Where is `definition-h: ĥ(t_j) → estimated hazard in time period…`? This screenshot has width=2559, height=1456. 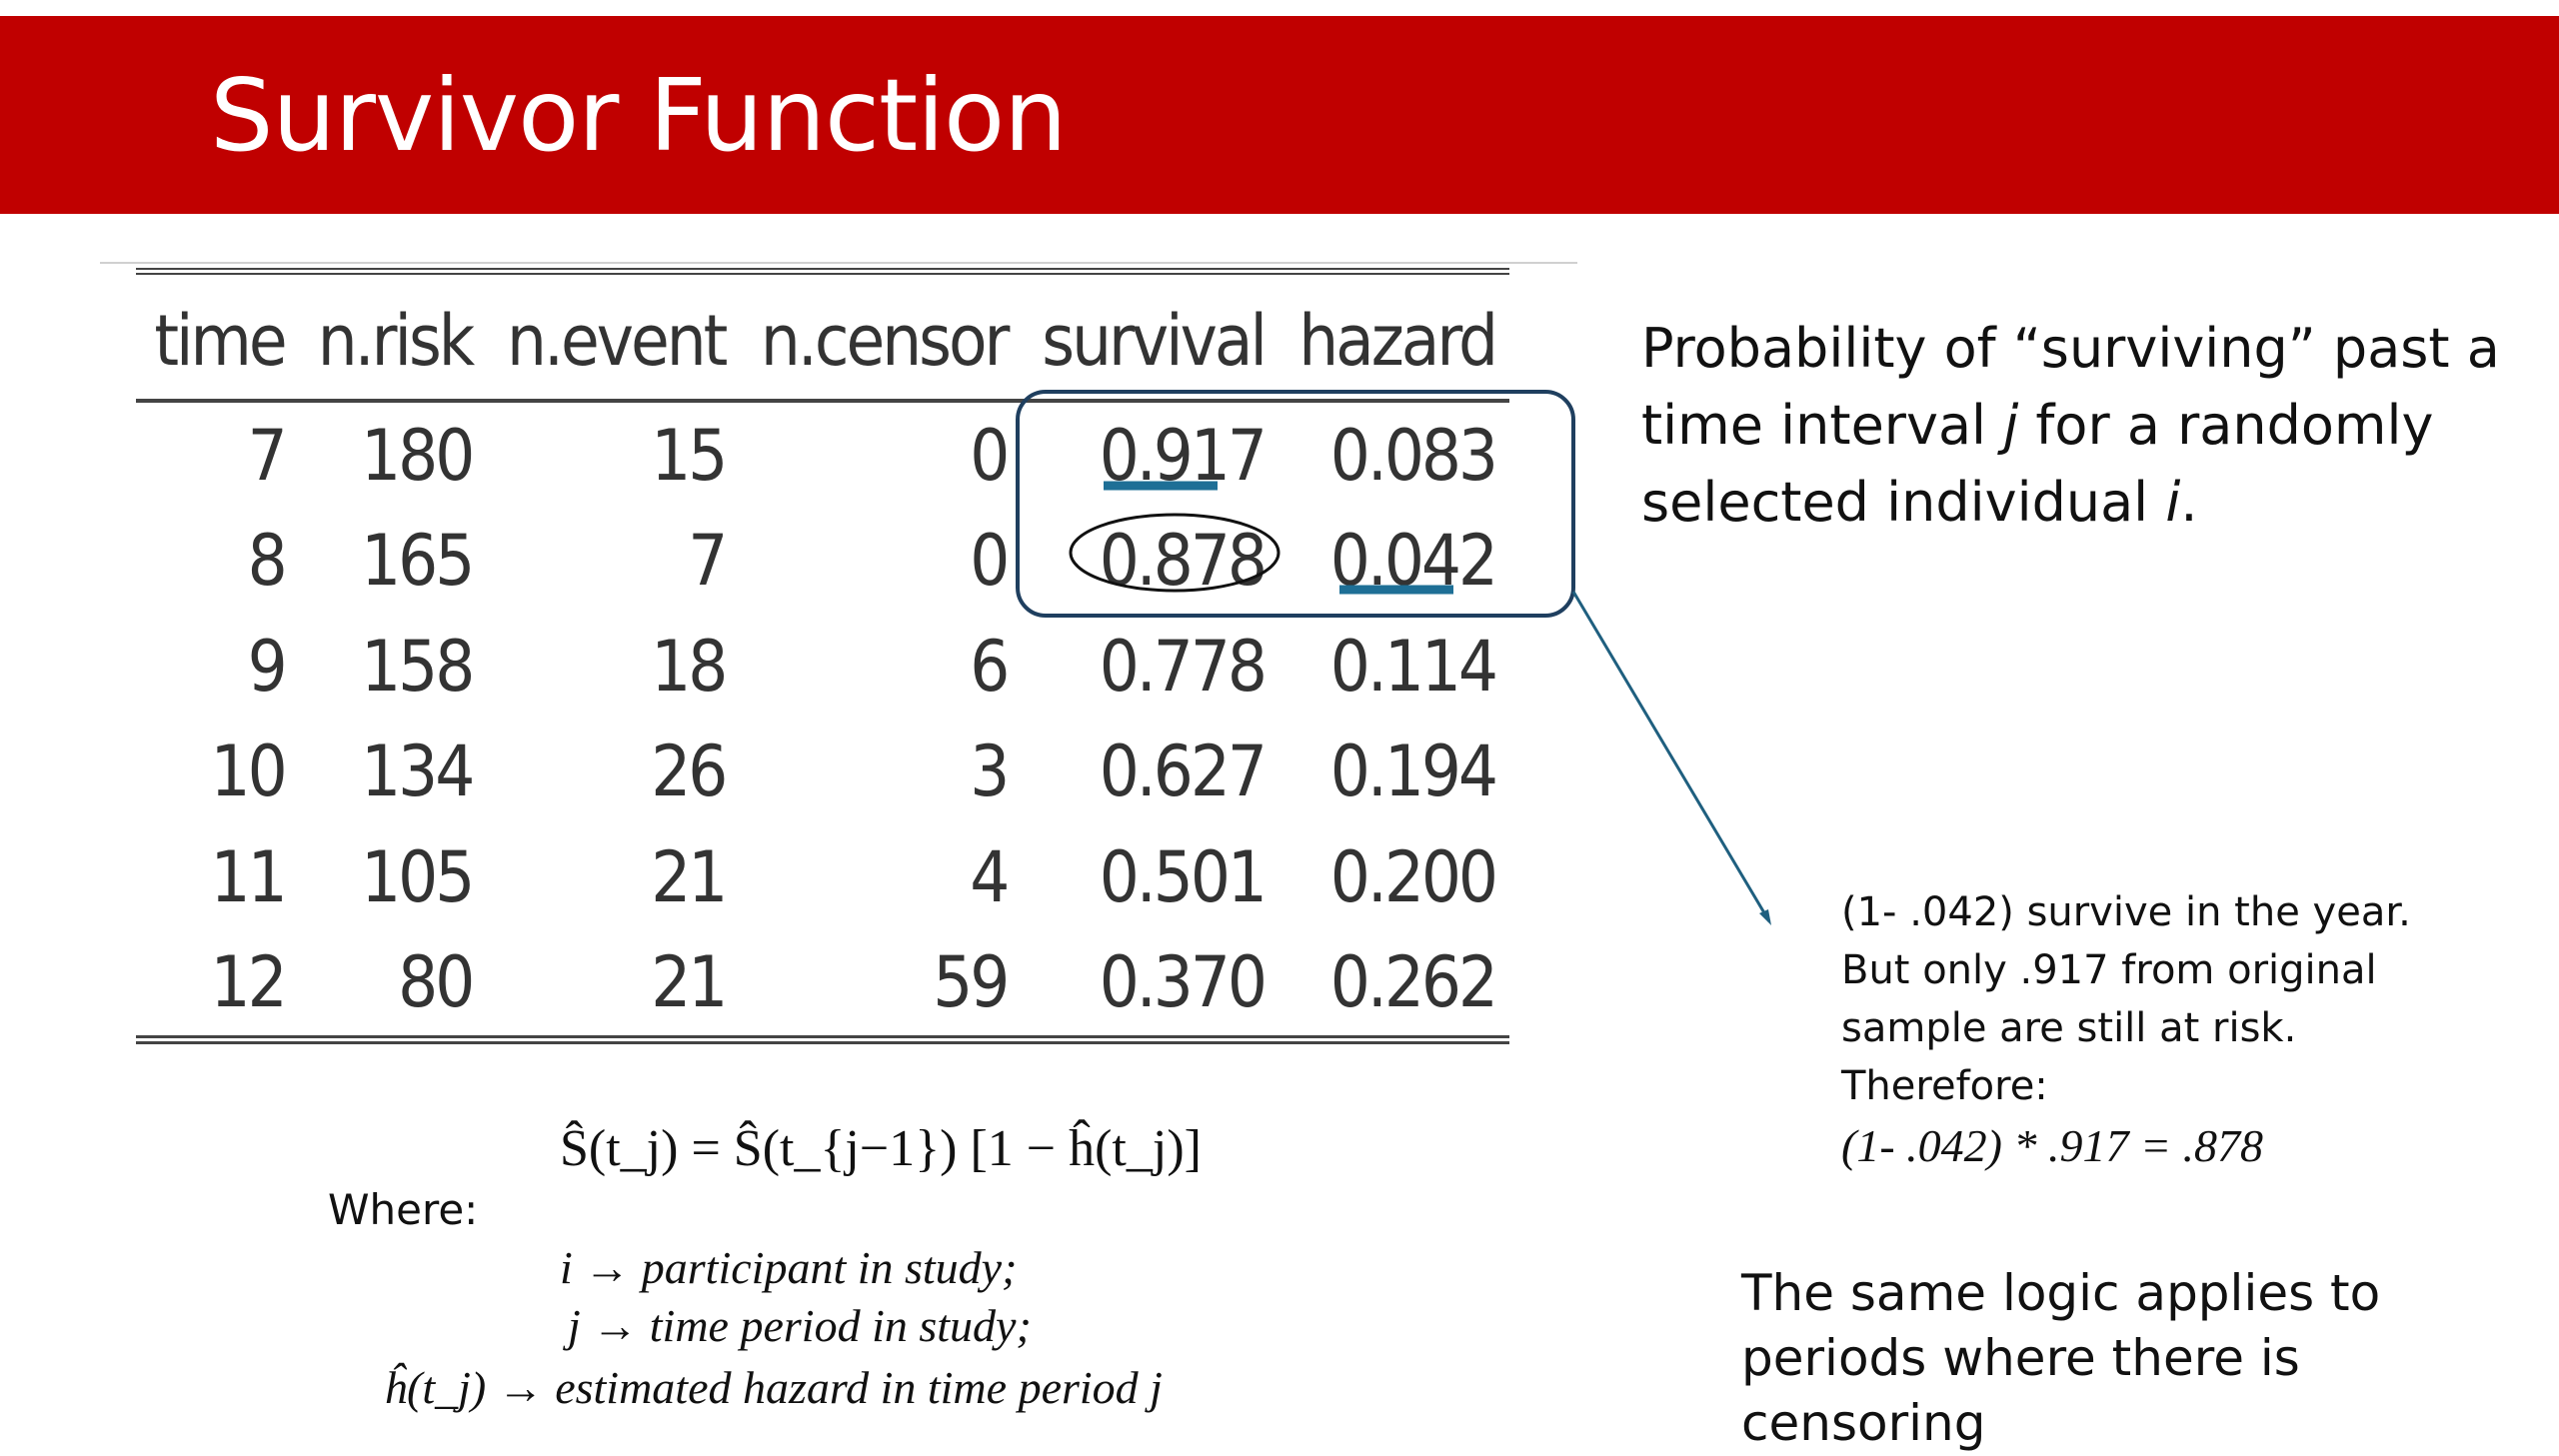
definition-h: ĥ(t_j) → estimated hazard in time period… is located at coordinates (773, 1387).